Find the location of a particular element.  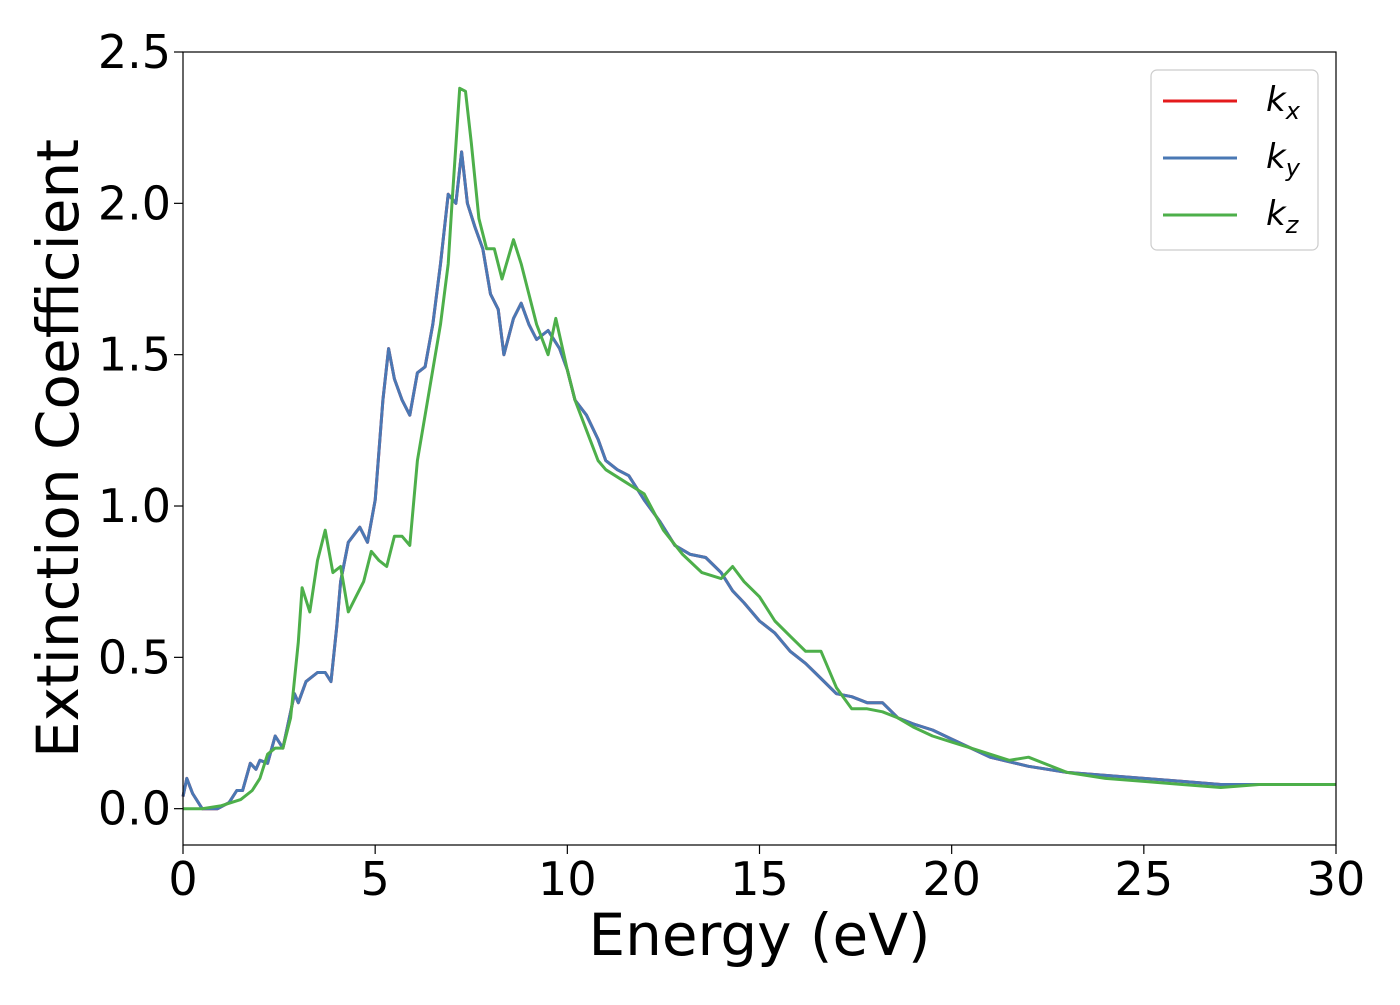

legend-label-k-x: kx is located at coordinates (1283, 102).